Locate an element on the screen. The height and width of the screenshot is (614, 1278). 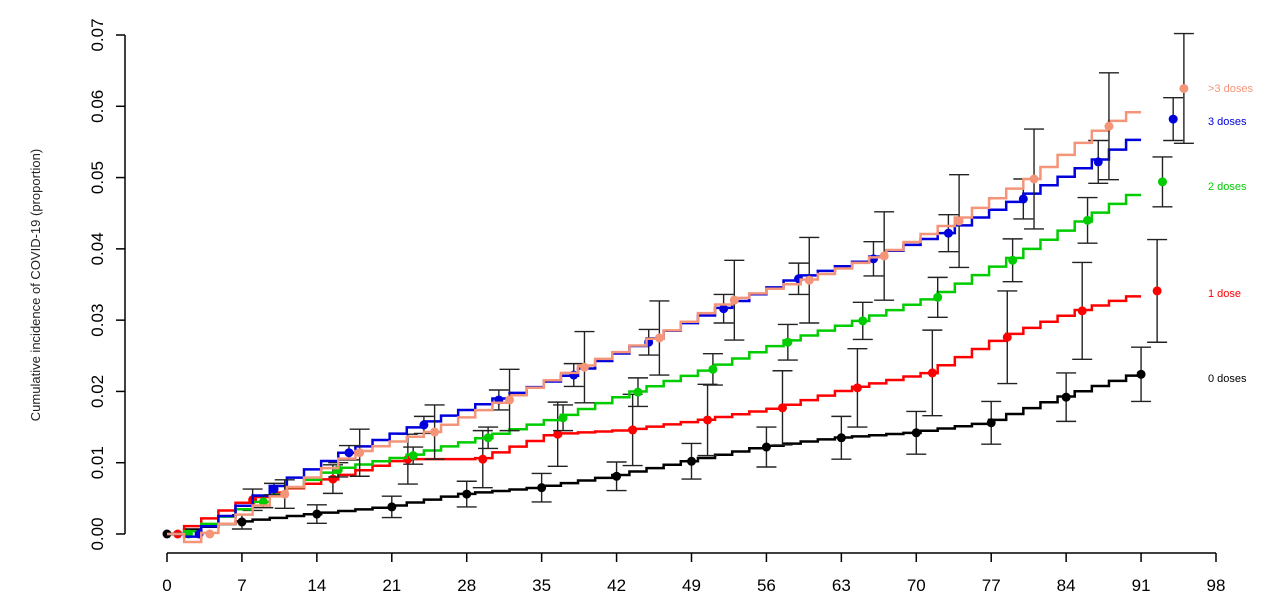
x-tick-label: 42 is located at coordinates (616, 585).